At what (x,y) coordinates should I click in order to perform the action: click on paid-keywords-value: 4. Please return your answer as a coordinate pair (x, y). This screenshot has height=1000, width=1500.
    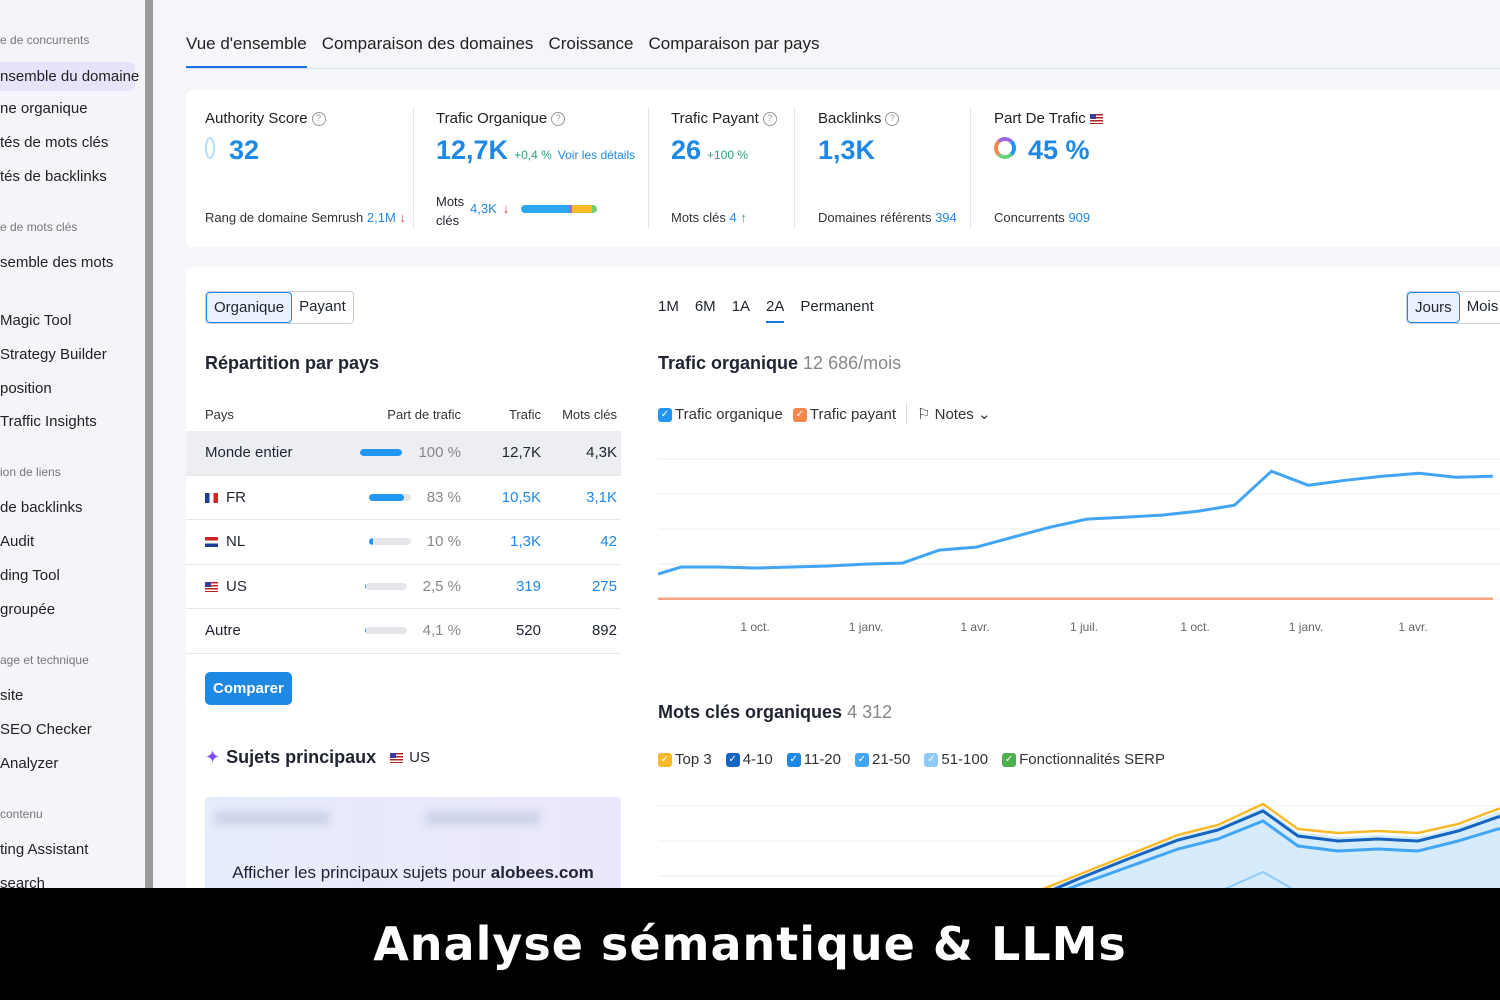
    Looking at the image, I should click on (733, 217).